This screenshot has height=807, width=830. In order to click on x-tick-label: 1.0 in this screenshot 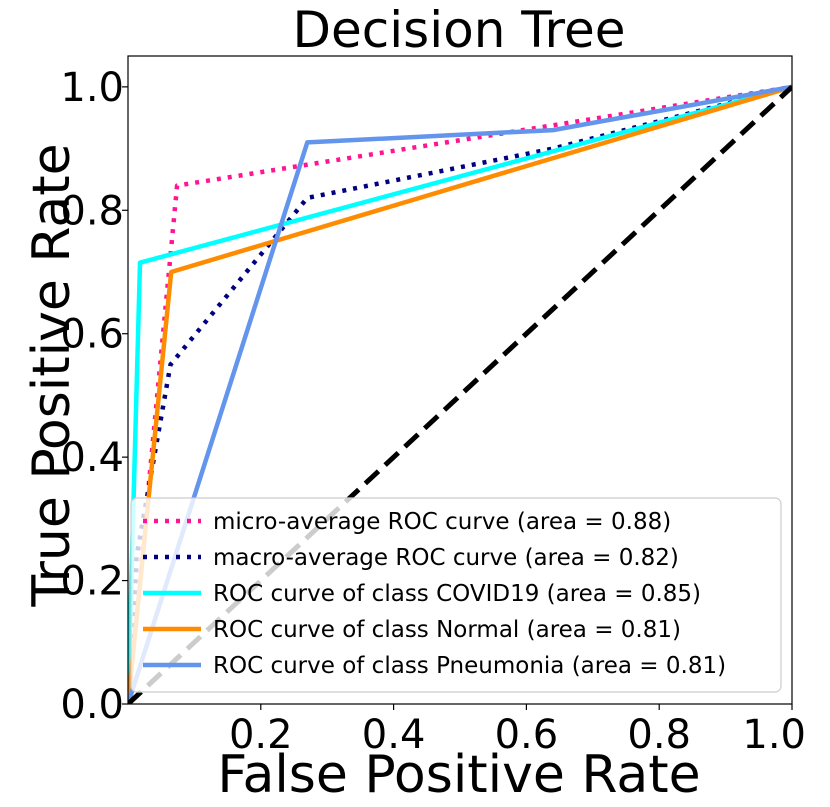, I will do `click(774, 735)`.